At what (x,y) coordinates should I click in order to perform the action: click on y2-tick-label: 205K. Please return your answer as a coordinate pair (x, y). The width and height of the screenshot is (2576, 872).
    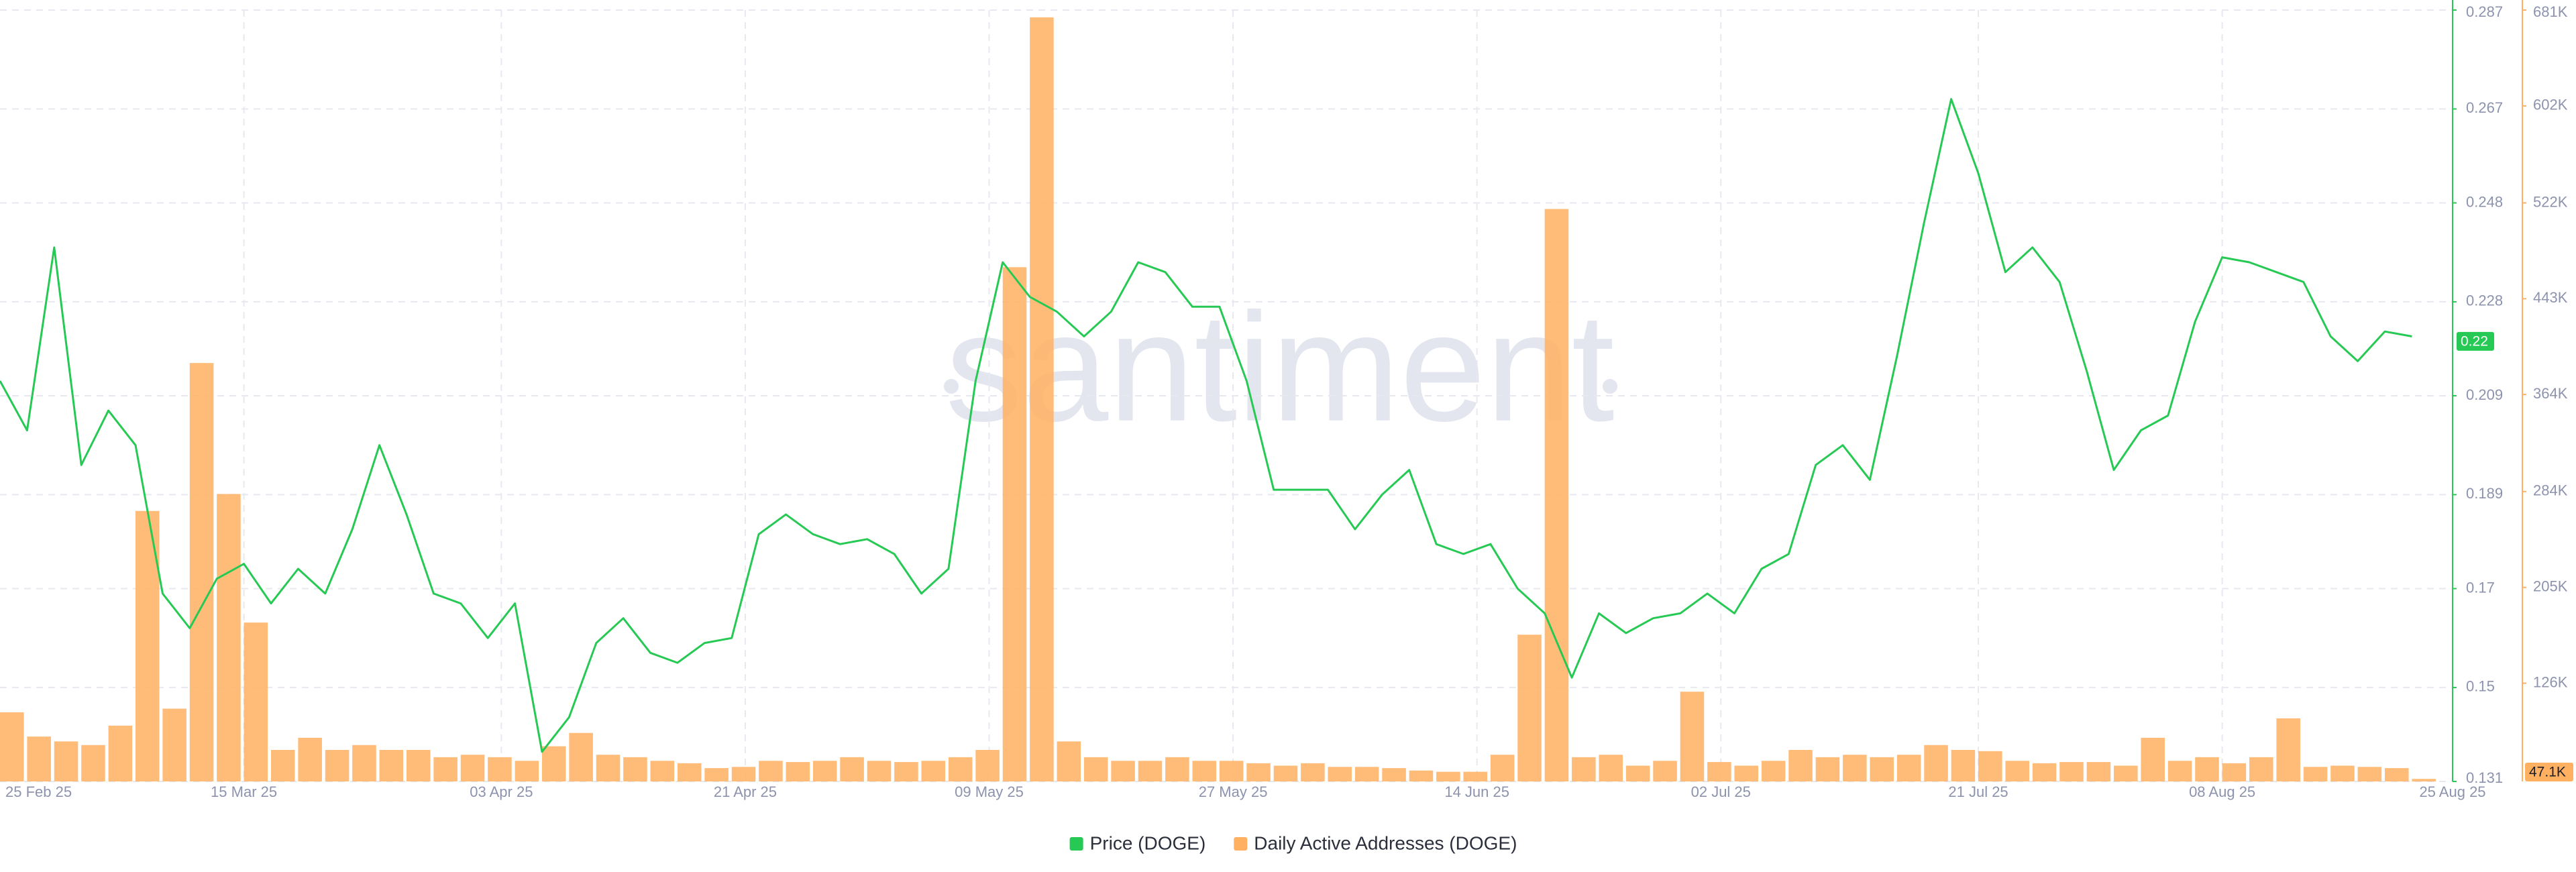
    Looking at the image, I should click on (2550, 587).